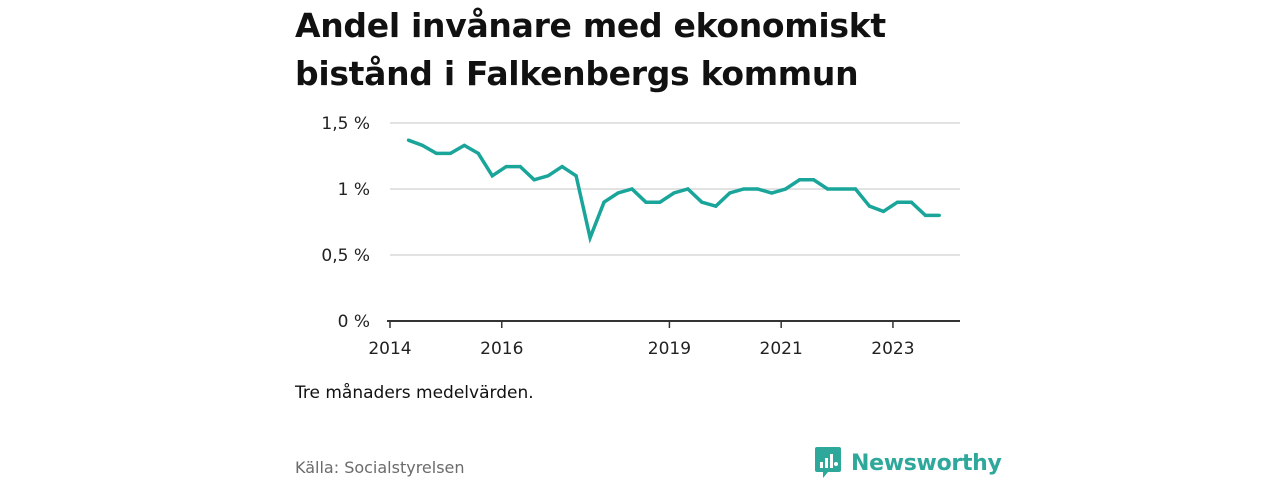 The height and width of the screenshot is (480, 1280). Describe the element at coordinates (414, 393) in the screenshot. I see `chart-note: Tre månaders medelvärden.` at that location.